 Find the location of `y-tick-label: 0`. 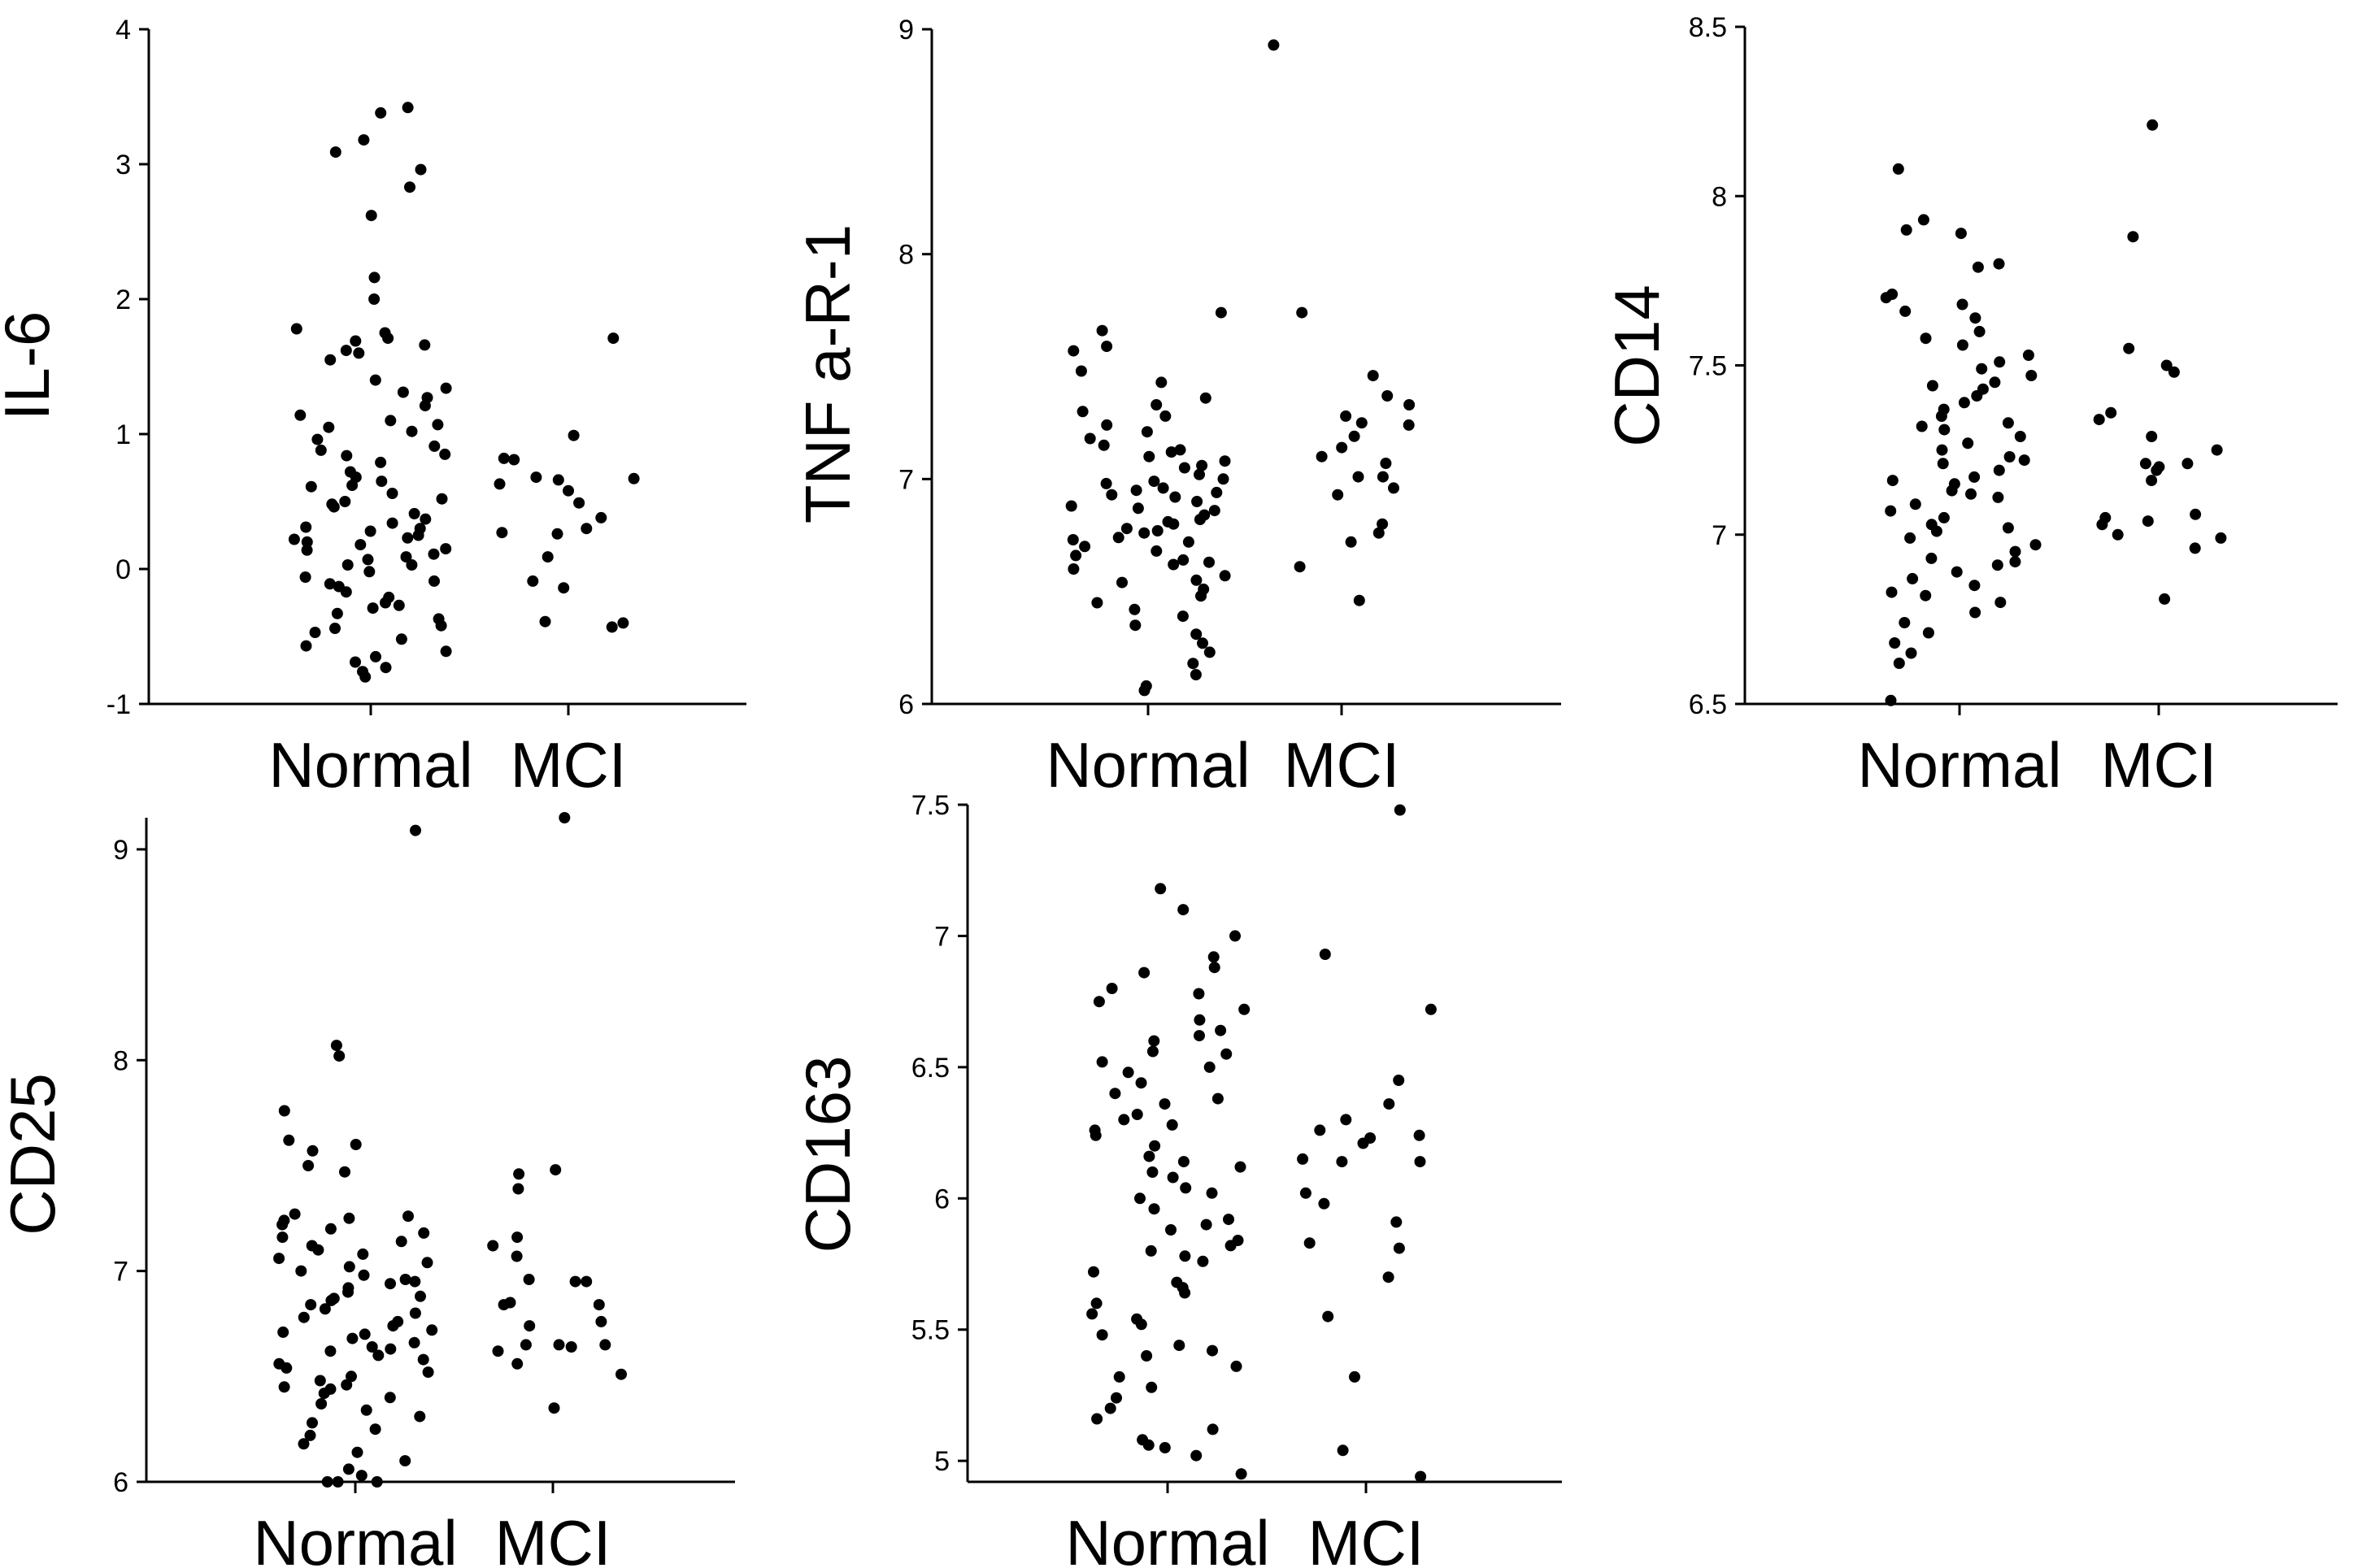

y-tick-label: 0 is located at coordinates (123, 569).